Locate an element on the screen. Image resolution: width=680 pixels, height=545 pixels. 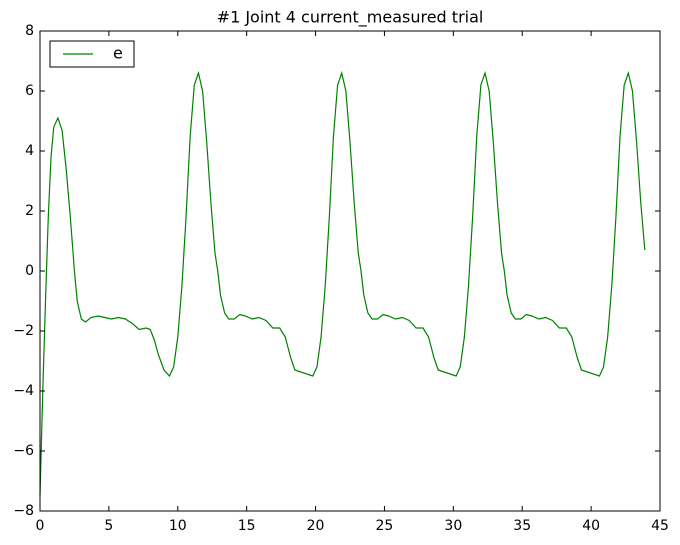
x-tick-label: 20 is located at coordinates (316, 526).